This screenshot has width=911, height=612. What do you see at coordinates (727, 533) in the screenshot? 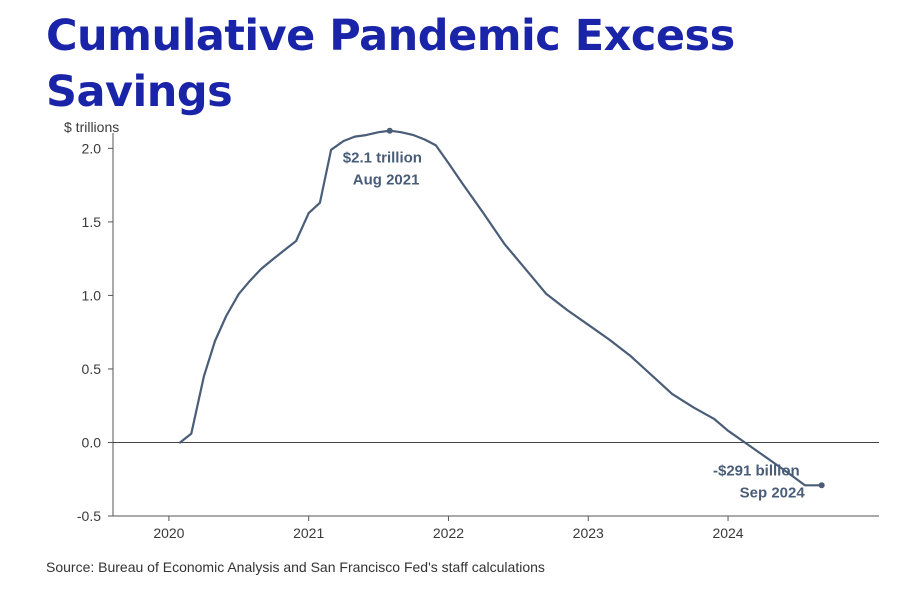
I see `x-tick-label: 2024` at bounding box center [727, 533].